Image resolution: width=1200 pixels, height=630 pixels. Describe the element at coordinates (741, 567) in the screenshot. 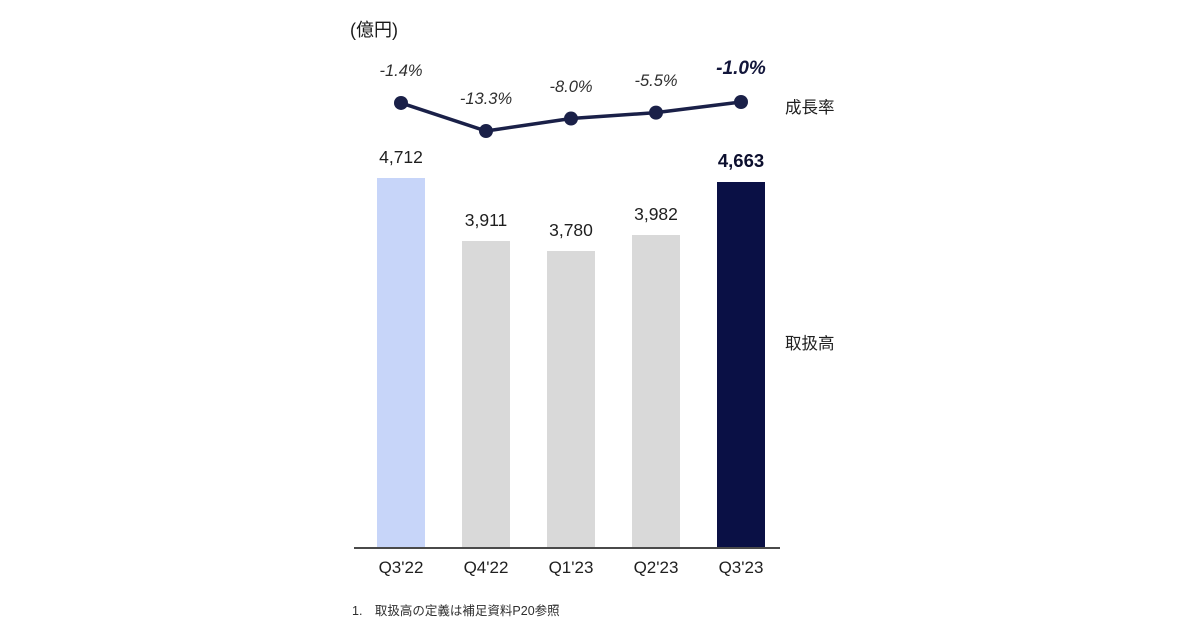

I see `x-axis-label-Q3'23: Q3'23` at that location.